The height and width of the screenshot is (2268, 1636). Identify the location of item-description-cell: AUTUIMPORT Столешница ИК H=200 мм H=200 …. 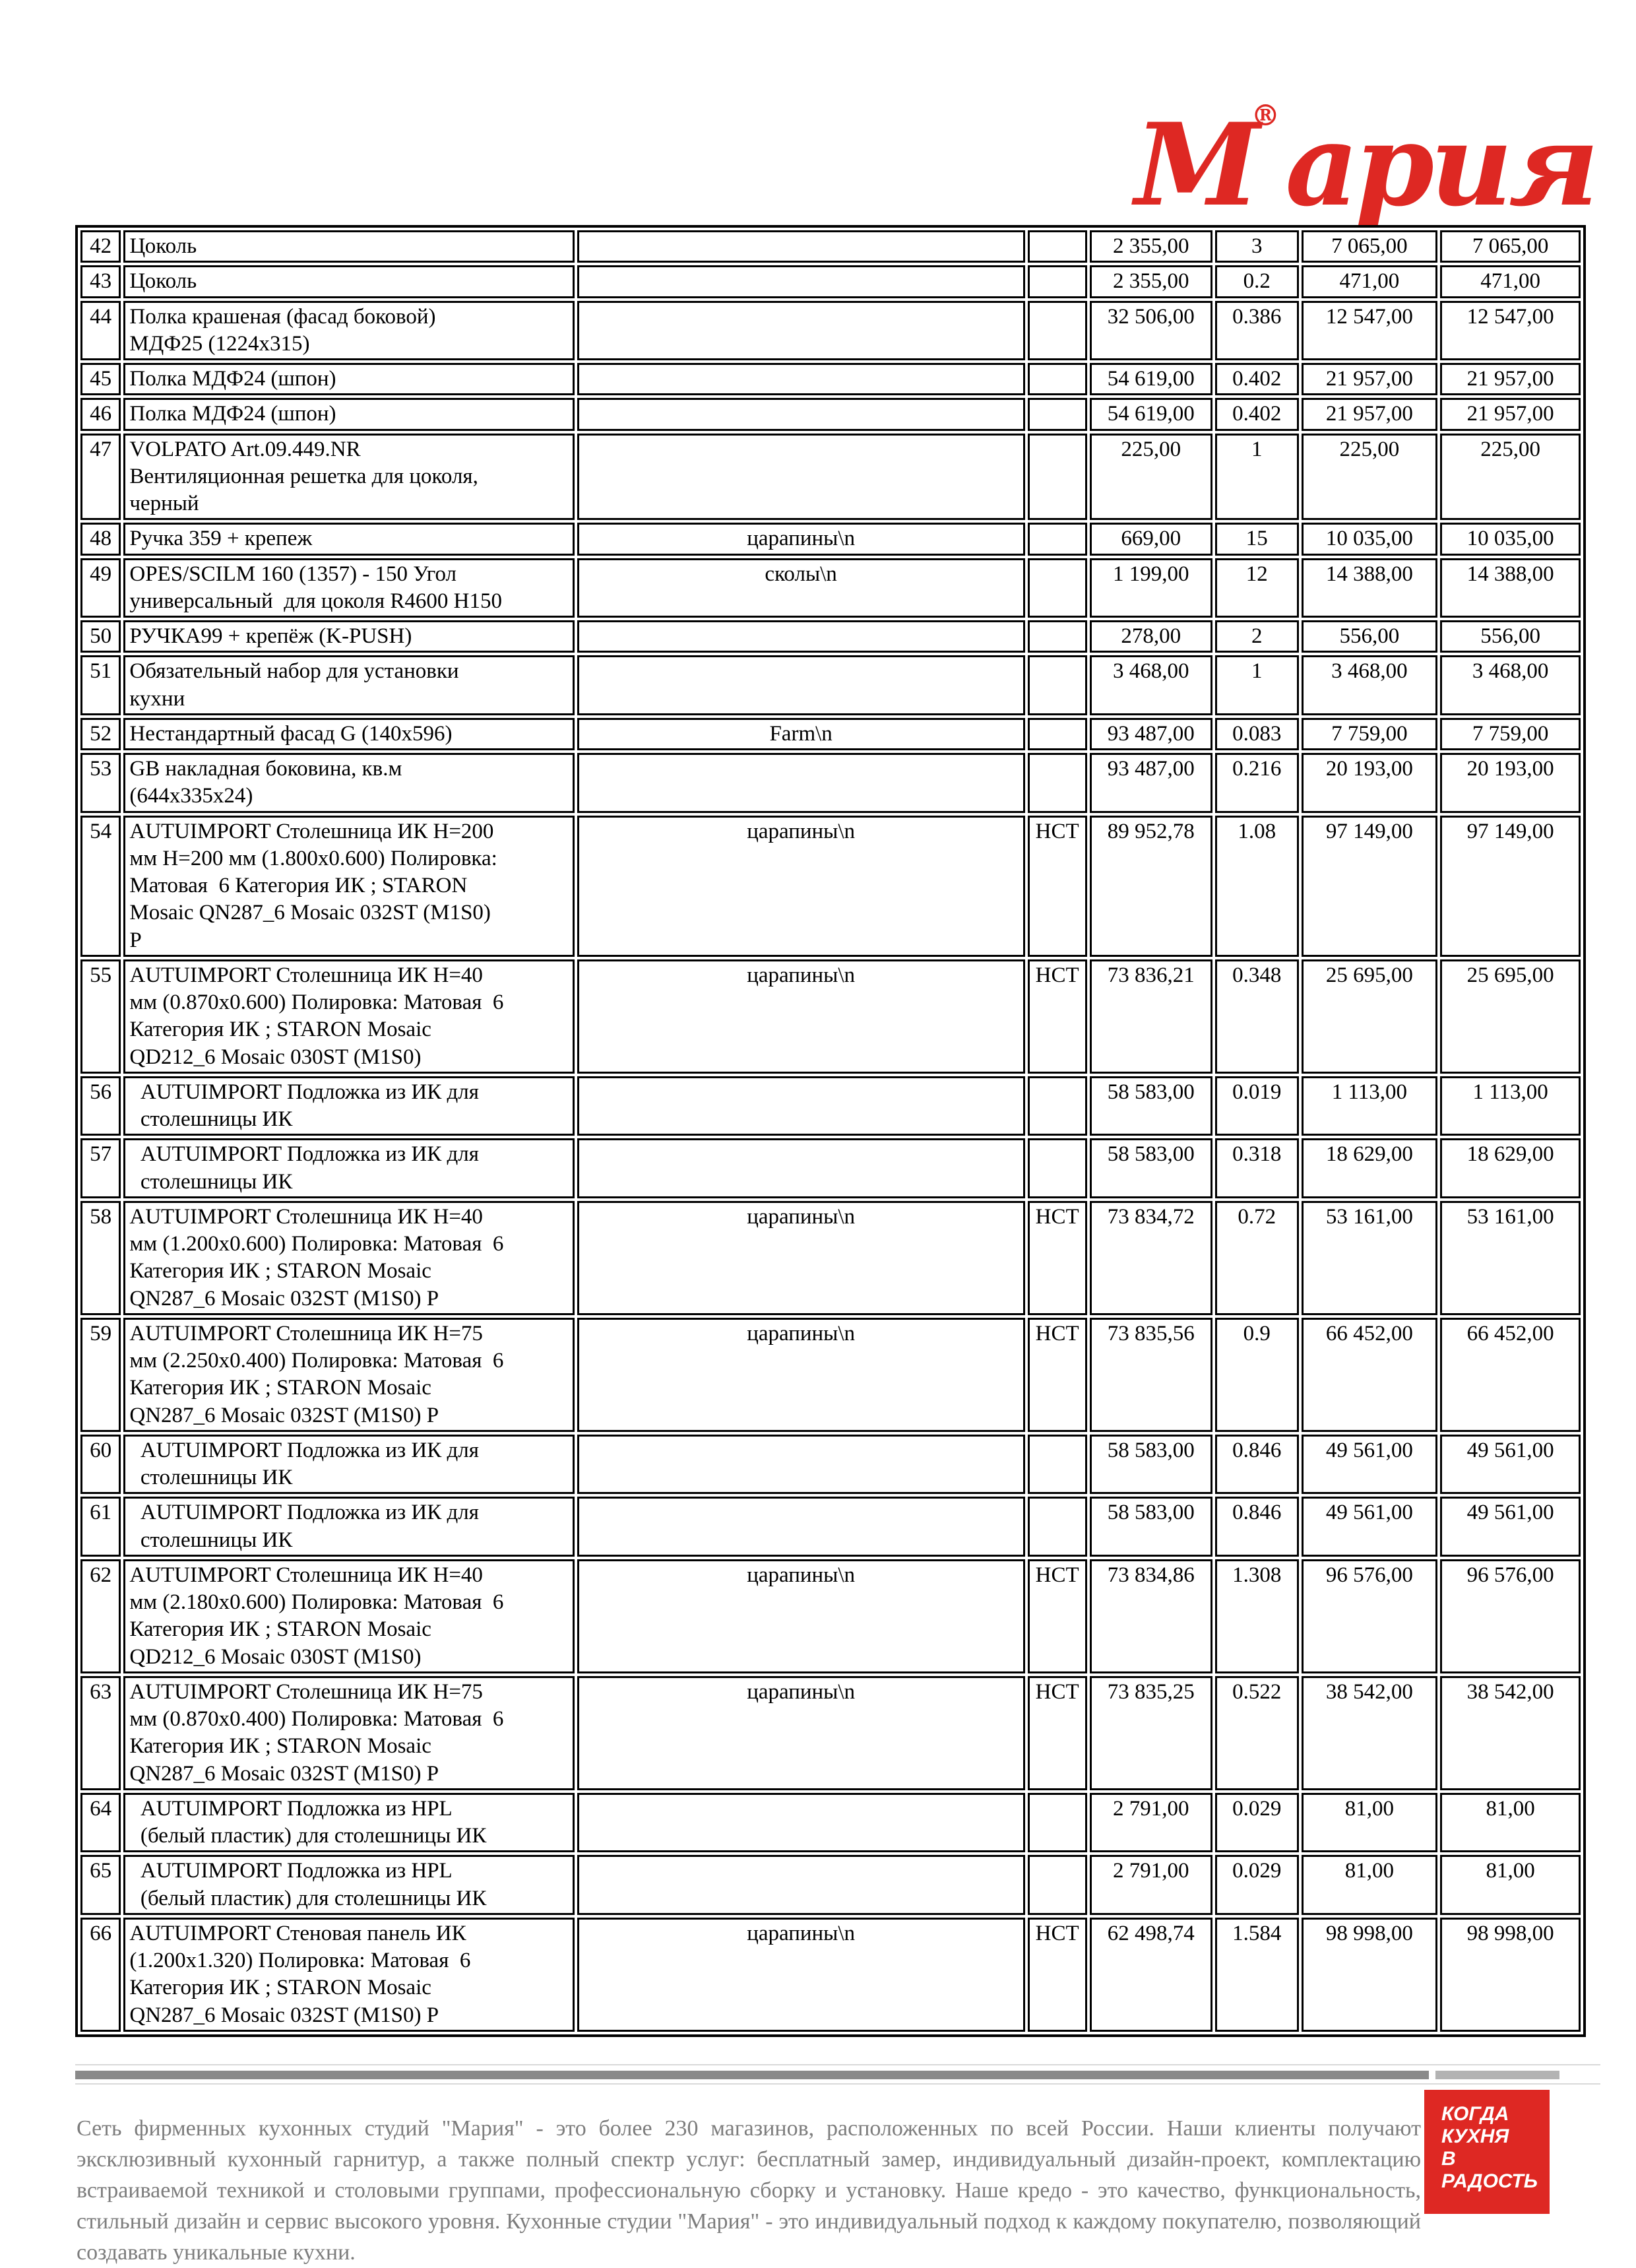
(349, 886).